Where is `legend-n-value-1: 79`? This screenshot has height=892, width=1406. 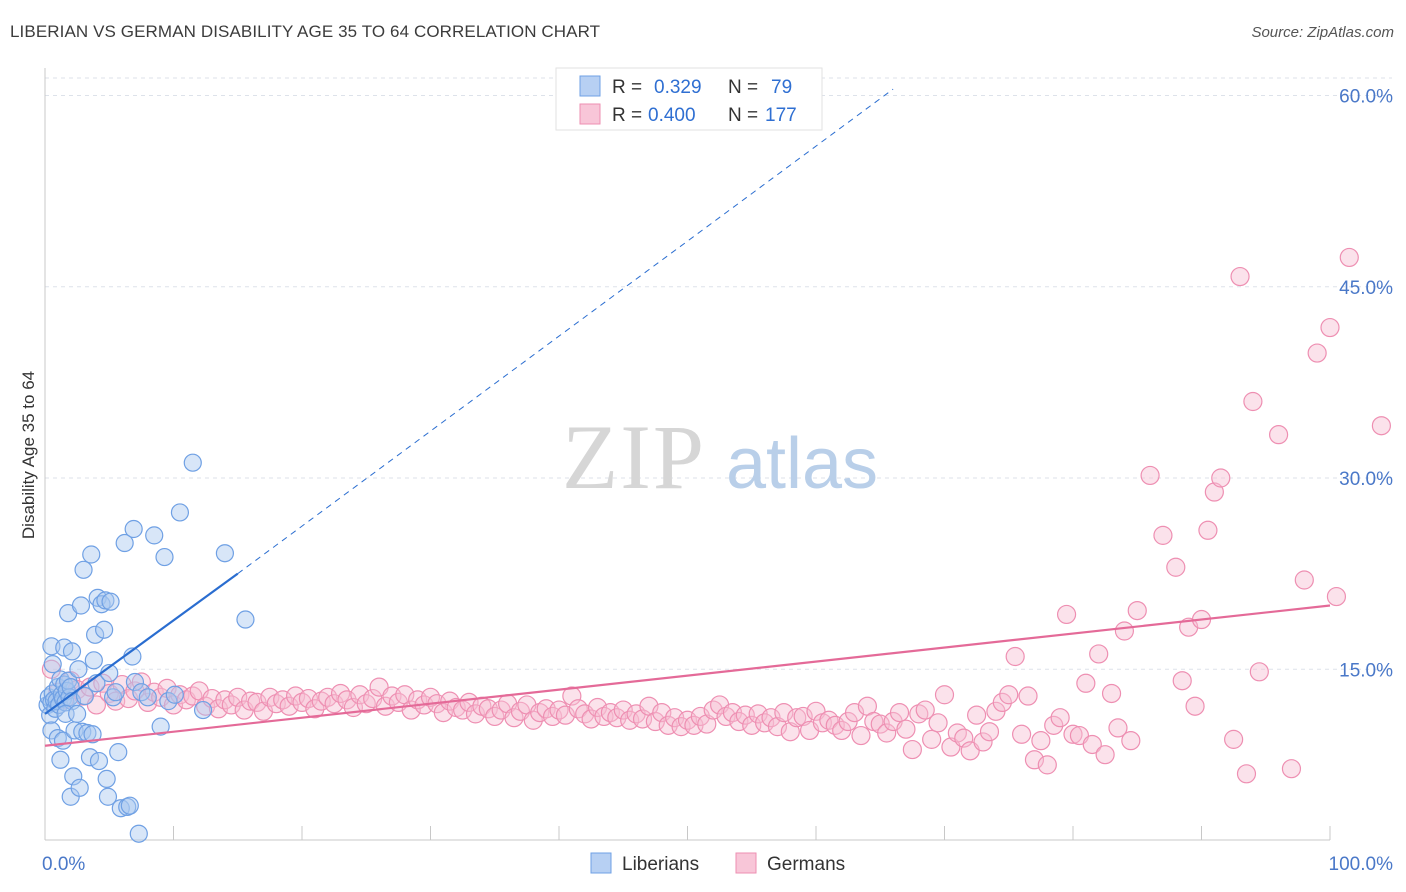 legend-n-value-1: 79 is located at coordinates (781, 87).